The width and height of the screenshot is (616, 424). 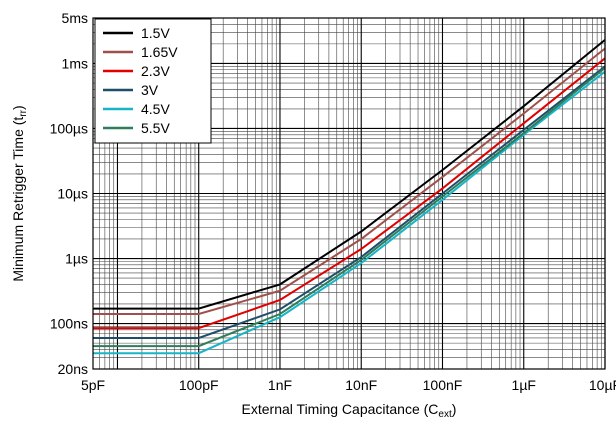 I want to click on legend-label: 1.5V, so click(x=155, y=33).